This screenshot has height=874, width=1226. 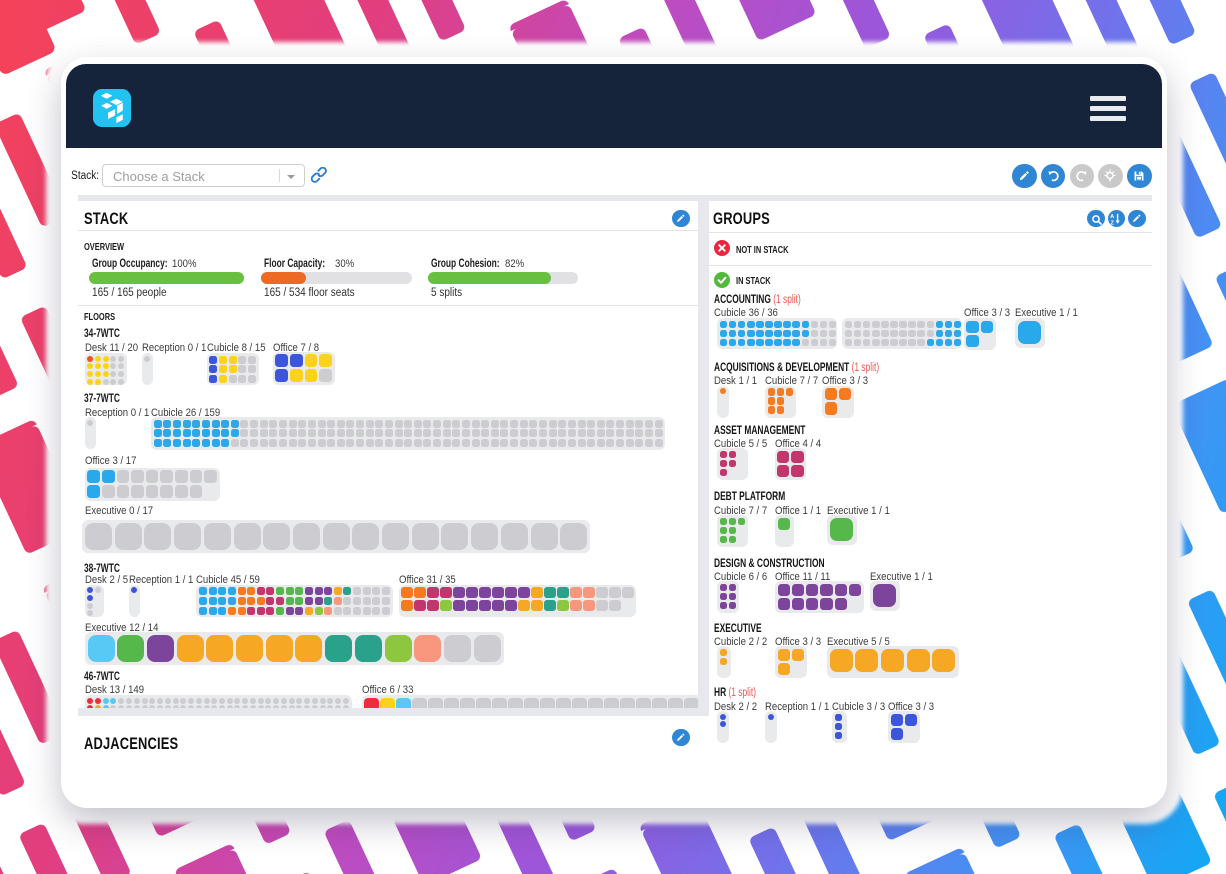 I want to click on svg-text: Z, so click(x=1113, y=223).